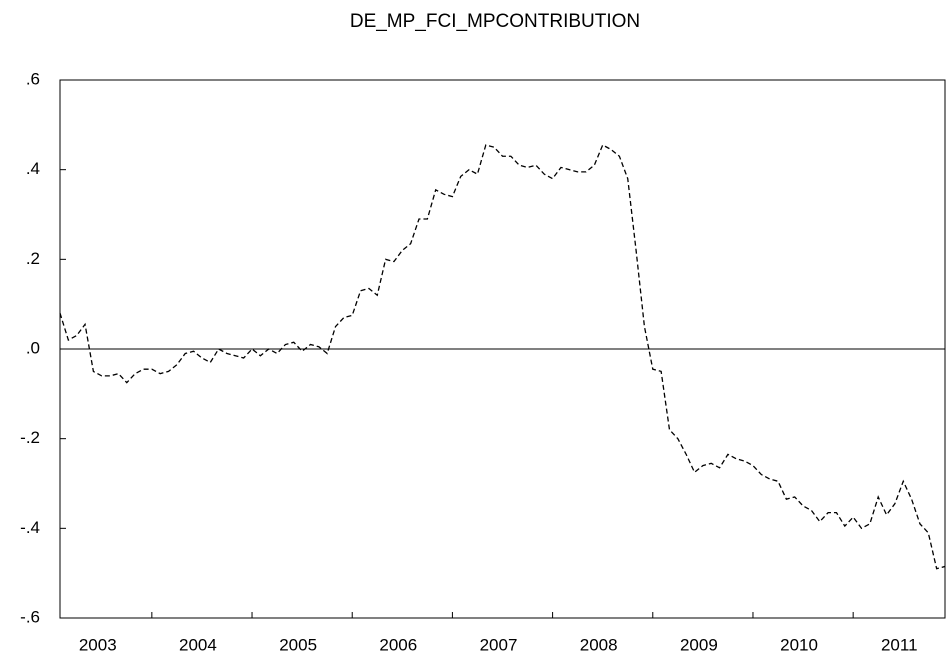 The image size is (952, 668). Describe the element at coordinates (33, 258) in the screenshot. I see `y-tick-label: .2` at that location.